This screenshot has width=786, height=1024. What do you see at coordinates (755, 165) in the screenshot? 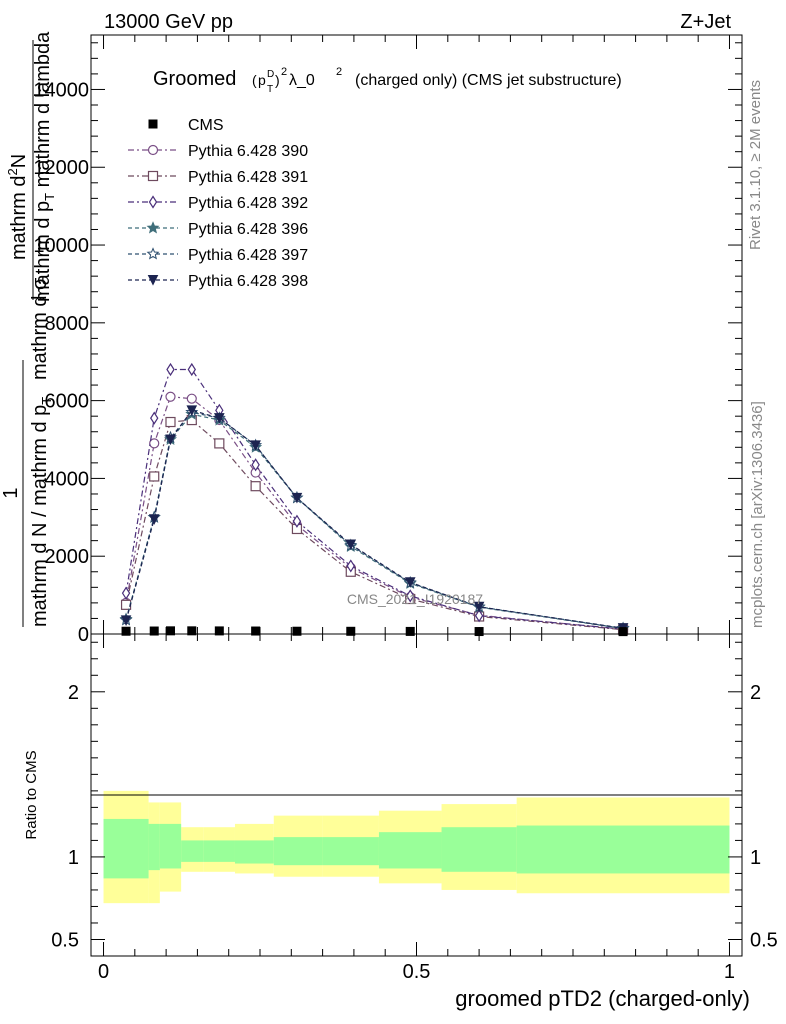
I see `side-rivet: Rivet 3.1.10, ≥ 2M events` at bounding box center [755, 165].